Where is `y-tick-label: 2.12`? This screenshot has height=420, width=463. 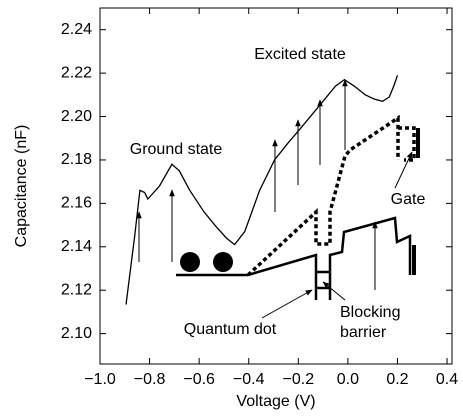 y-tick-label: 2.12 is located at coordinates (76, 289).